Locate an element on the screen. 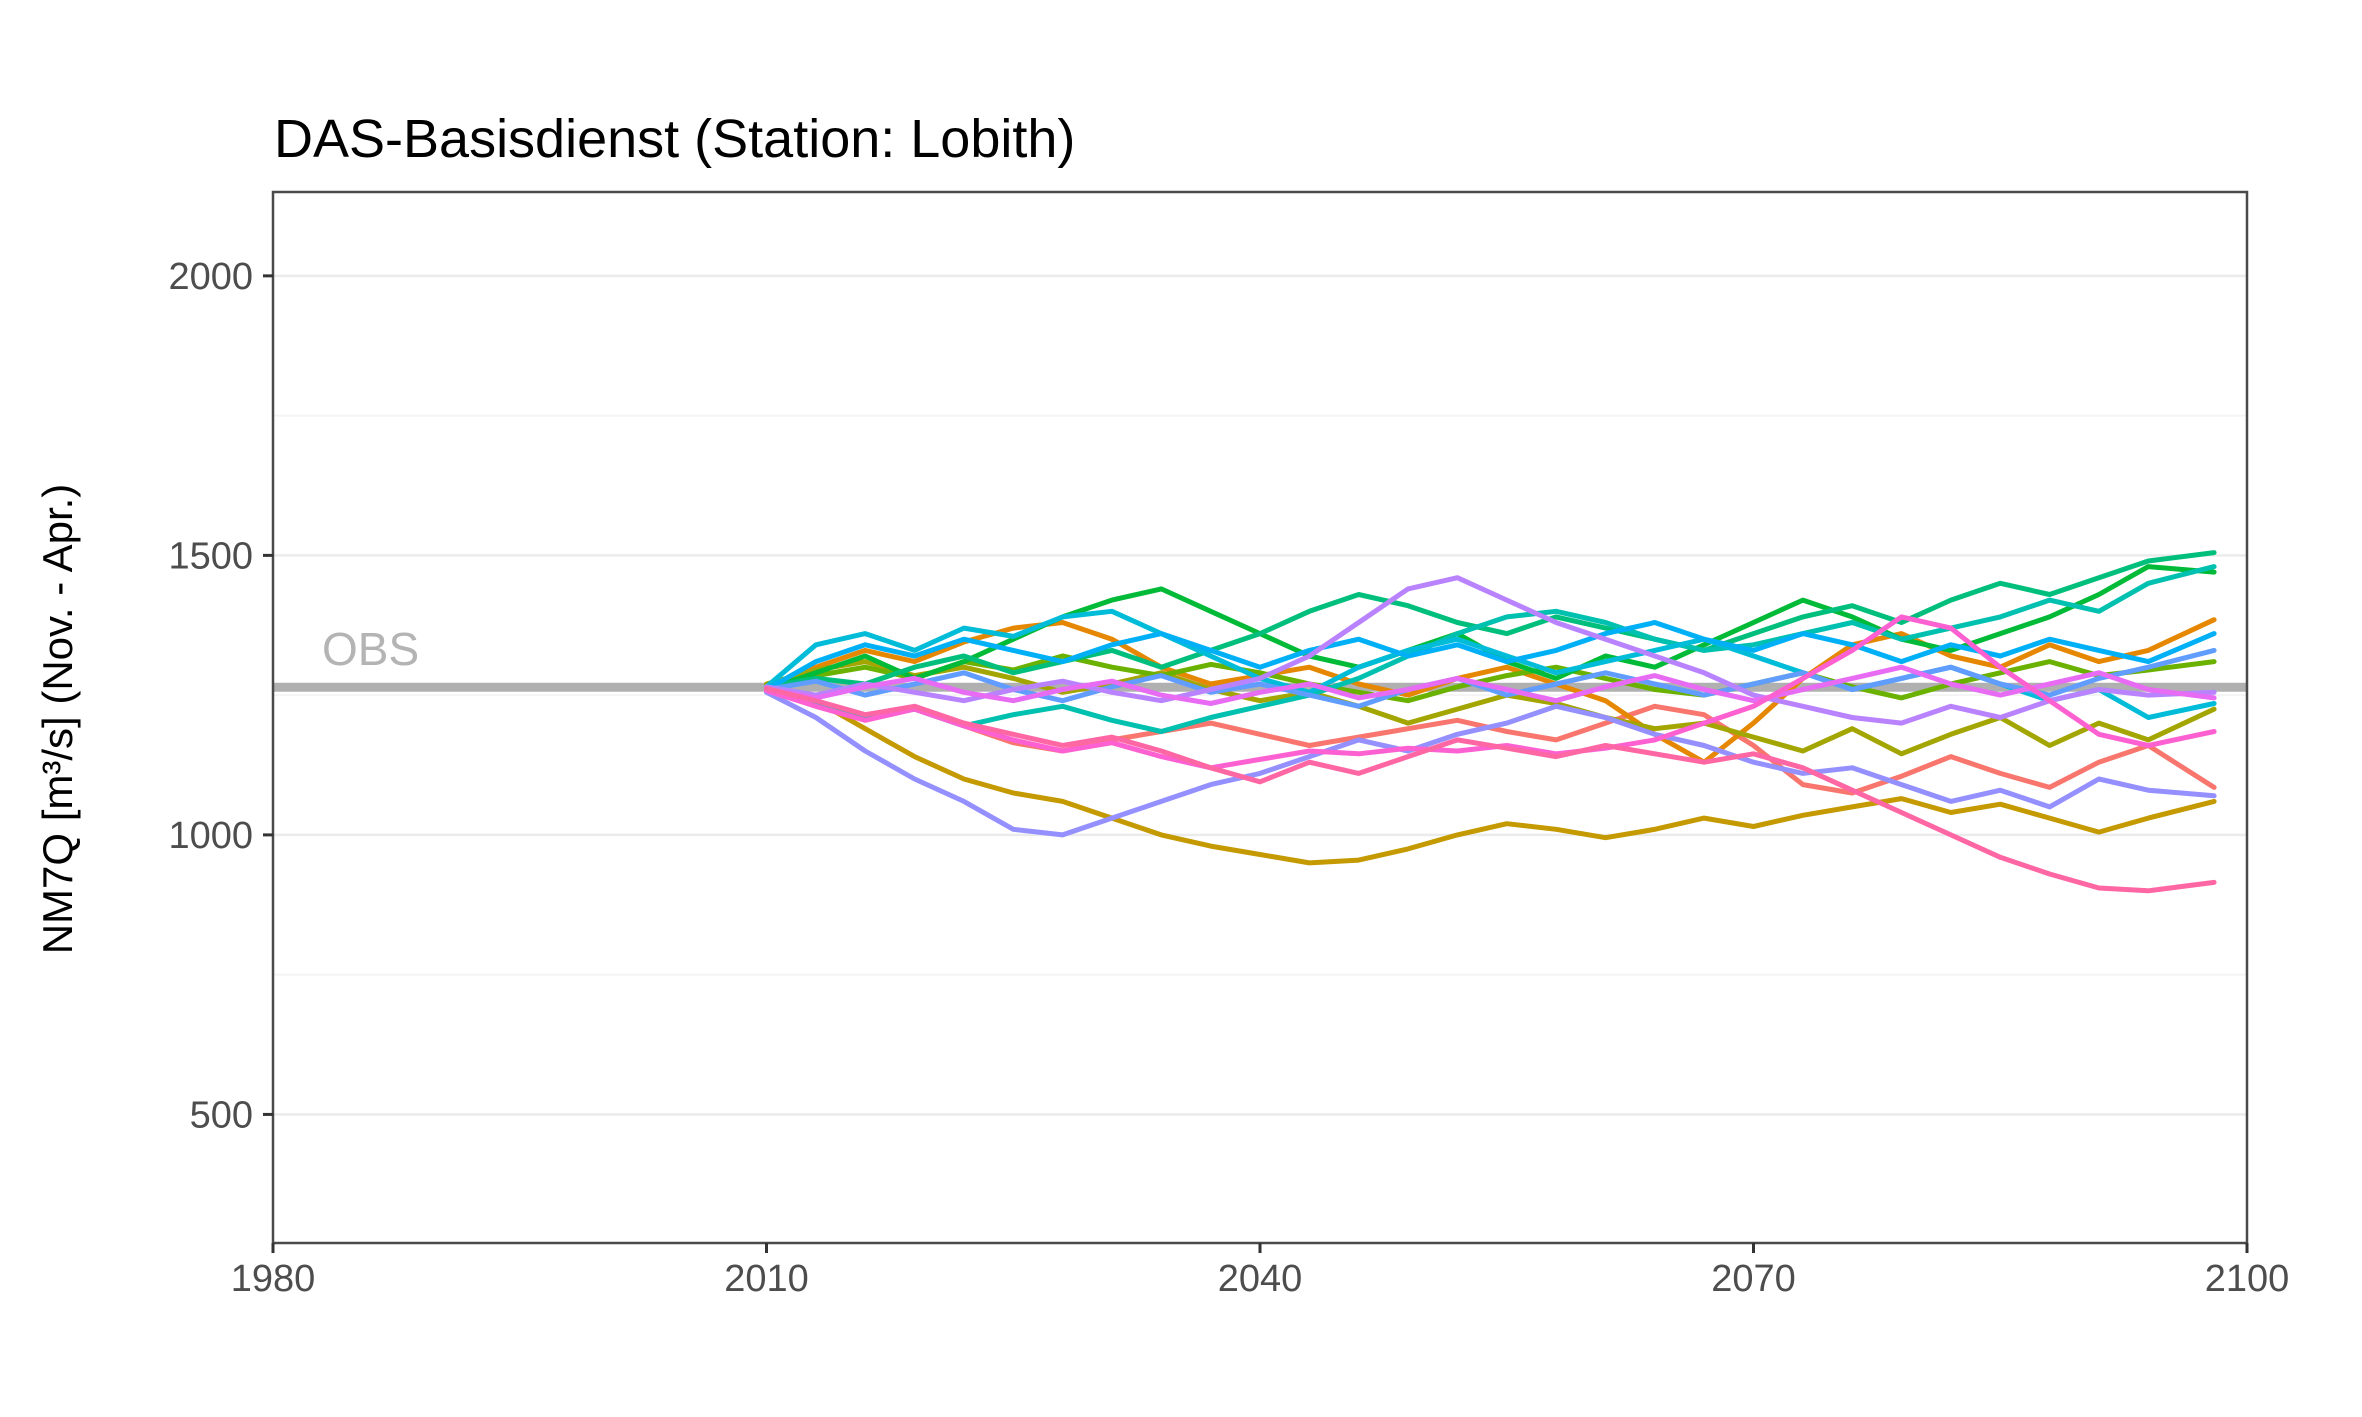 The width and height of the screenshot is (2362, 1417). x-tick-label: 2070 is located at coordinates (1753, 1279).